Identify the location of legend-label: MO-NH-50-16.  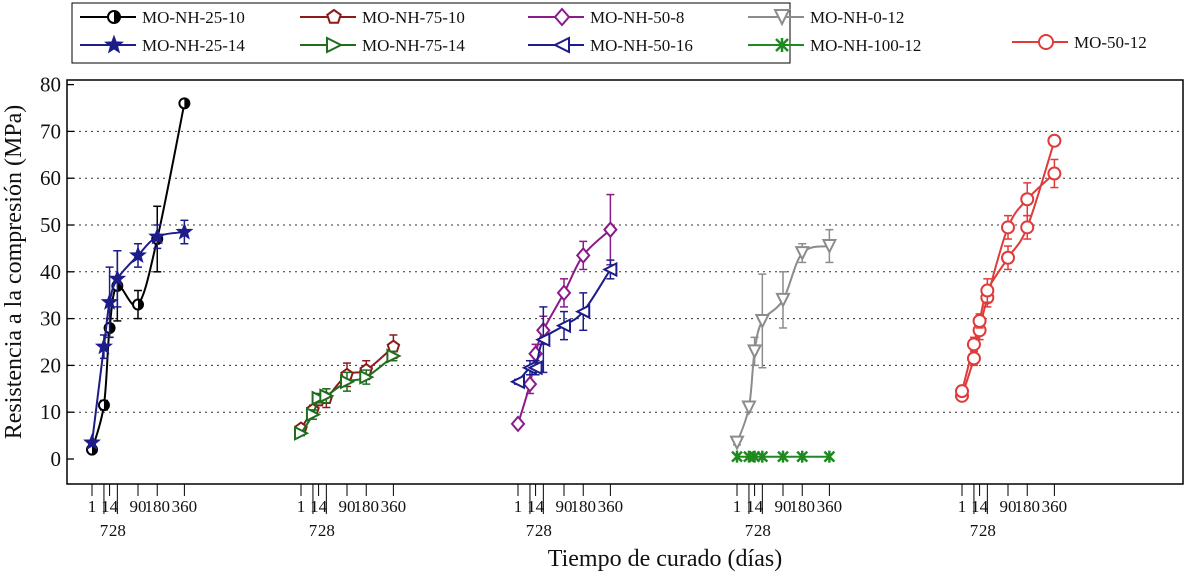
(641, 45).